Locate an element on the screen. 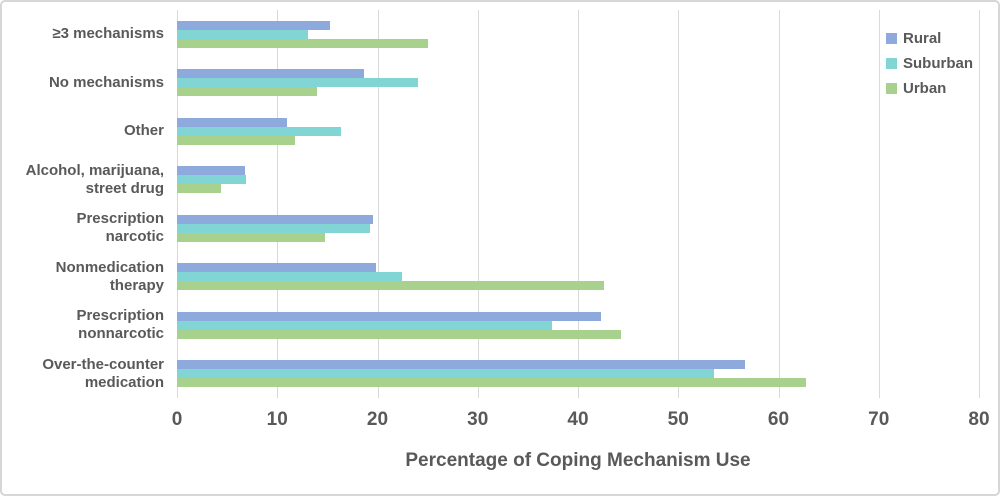 The width and height of the screenshot is (1000, 496). x-tick-label: 40 is located at coordinates (578, 419).